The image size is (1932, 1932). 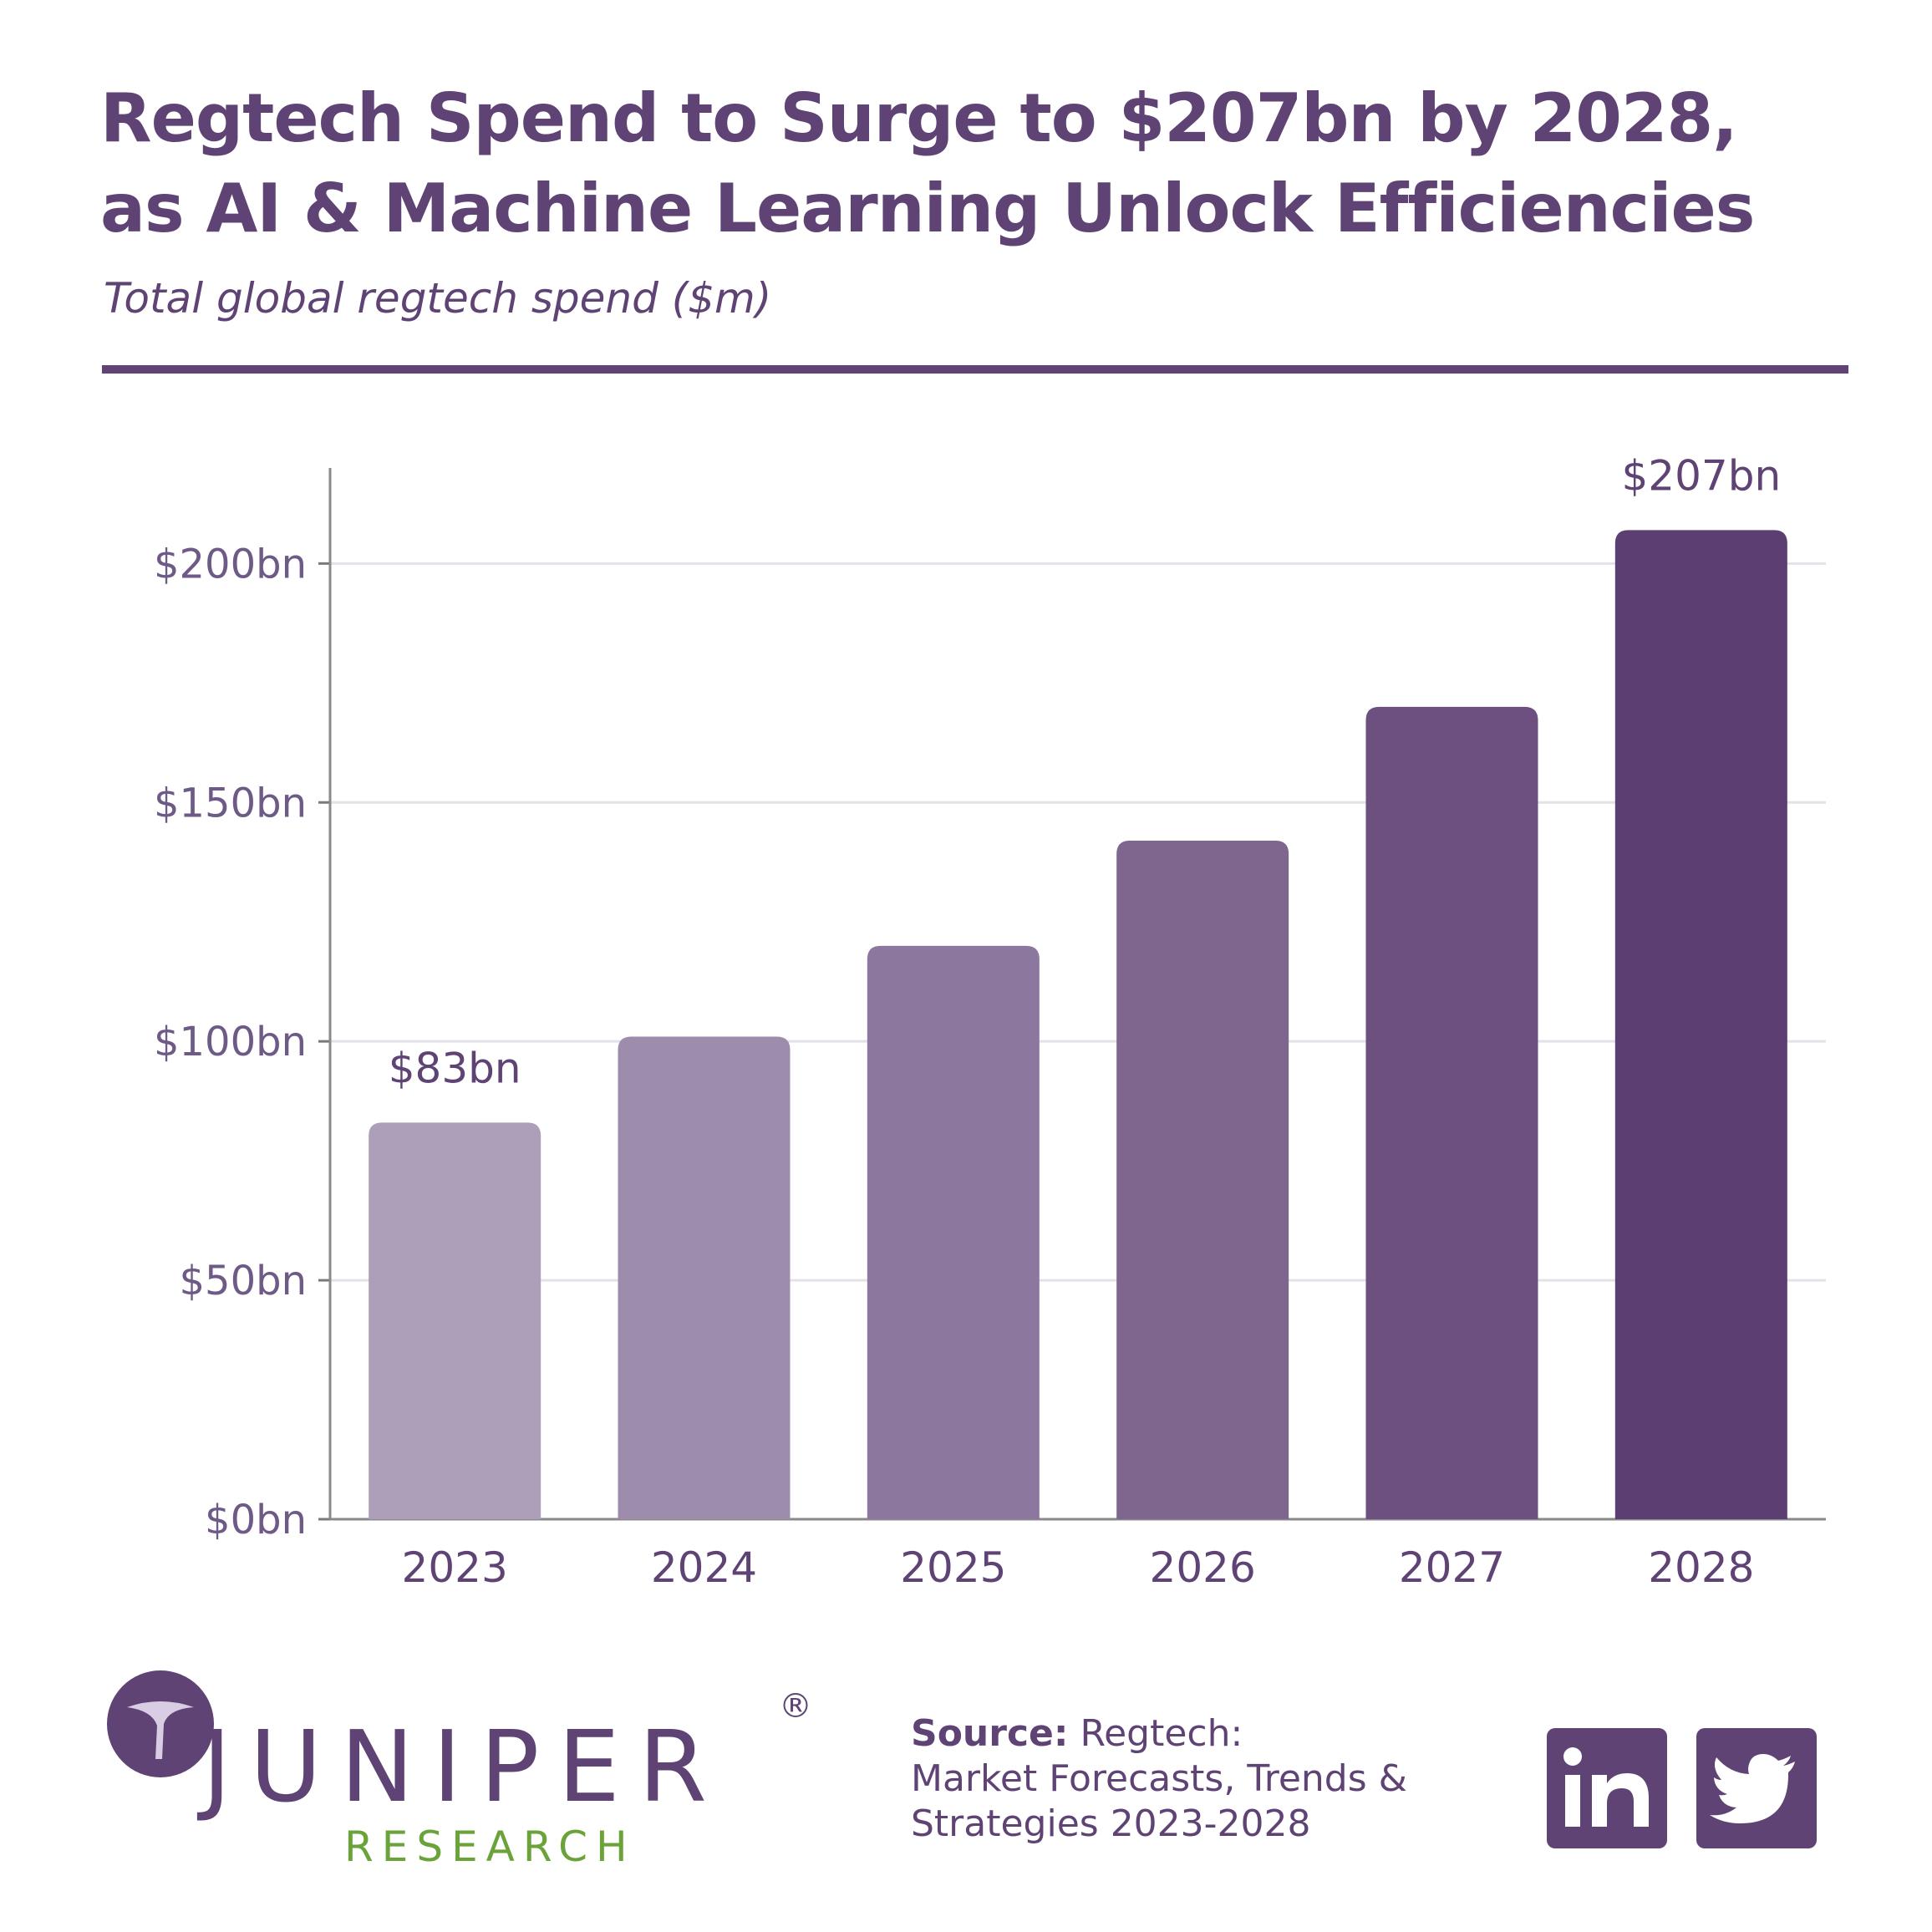 What do you see at coordinates (1756, 1788) in the screenshot?
I see `twitter-icon` at bounding box center [1756, 1788].